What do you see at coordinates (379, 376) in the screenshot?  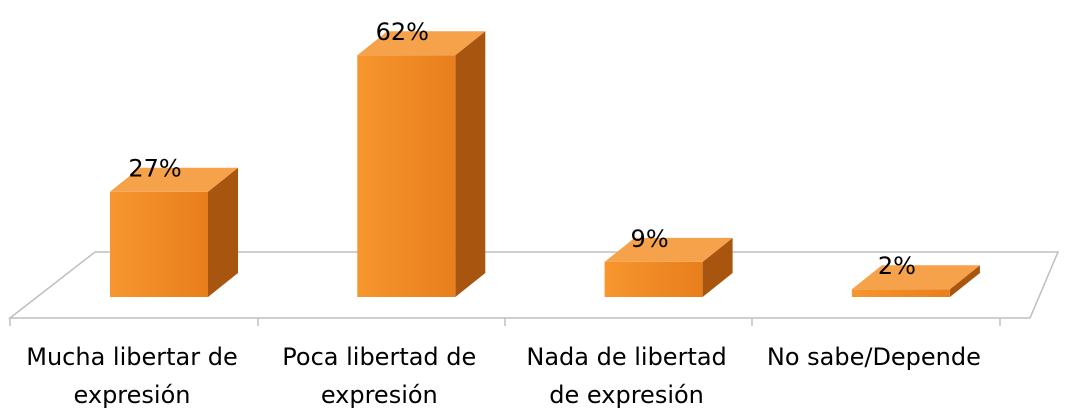 I see `x-tick-label: Poca libertad de expresión` at bounding box center [379, 376].